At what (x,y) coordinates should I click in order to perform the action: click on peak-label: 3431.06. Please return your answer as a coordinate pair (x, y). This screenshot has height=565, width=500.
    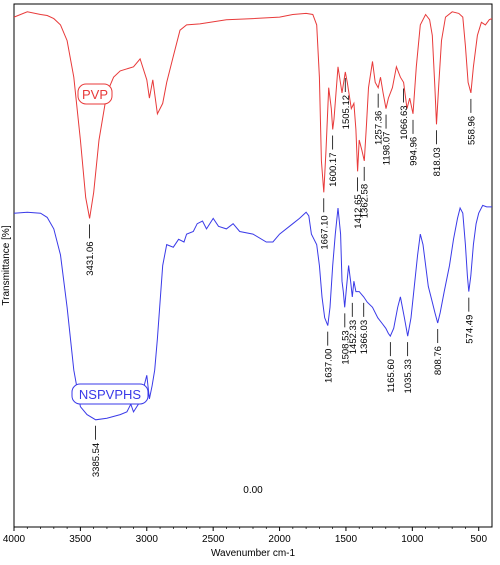
    Looking at the image, I should click on (90, 258).